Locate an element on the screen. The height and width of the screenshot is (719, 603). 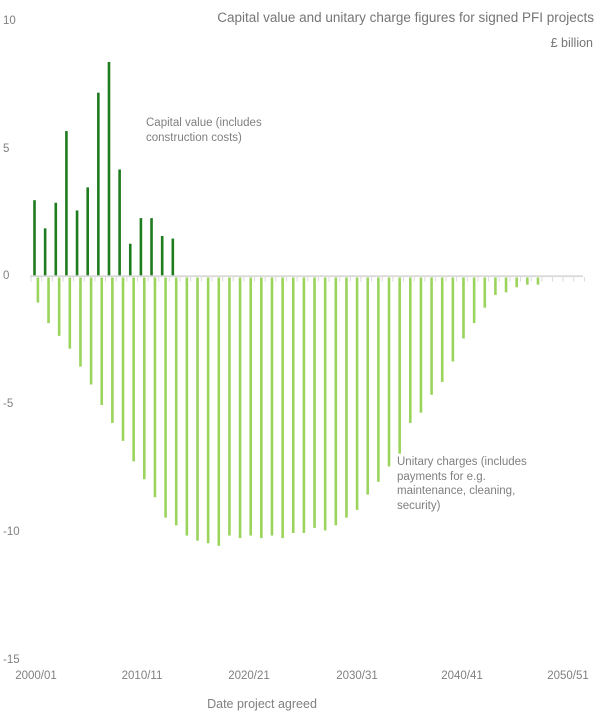
y-tick-label-0: 0 is located at coordinates (6, 276).